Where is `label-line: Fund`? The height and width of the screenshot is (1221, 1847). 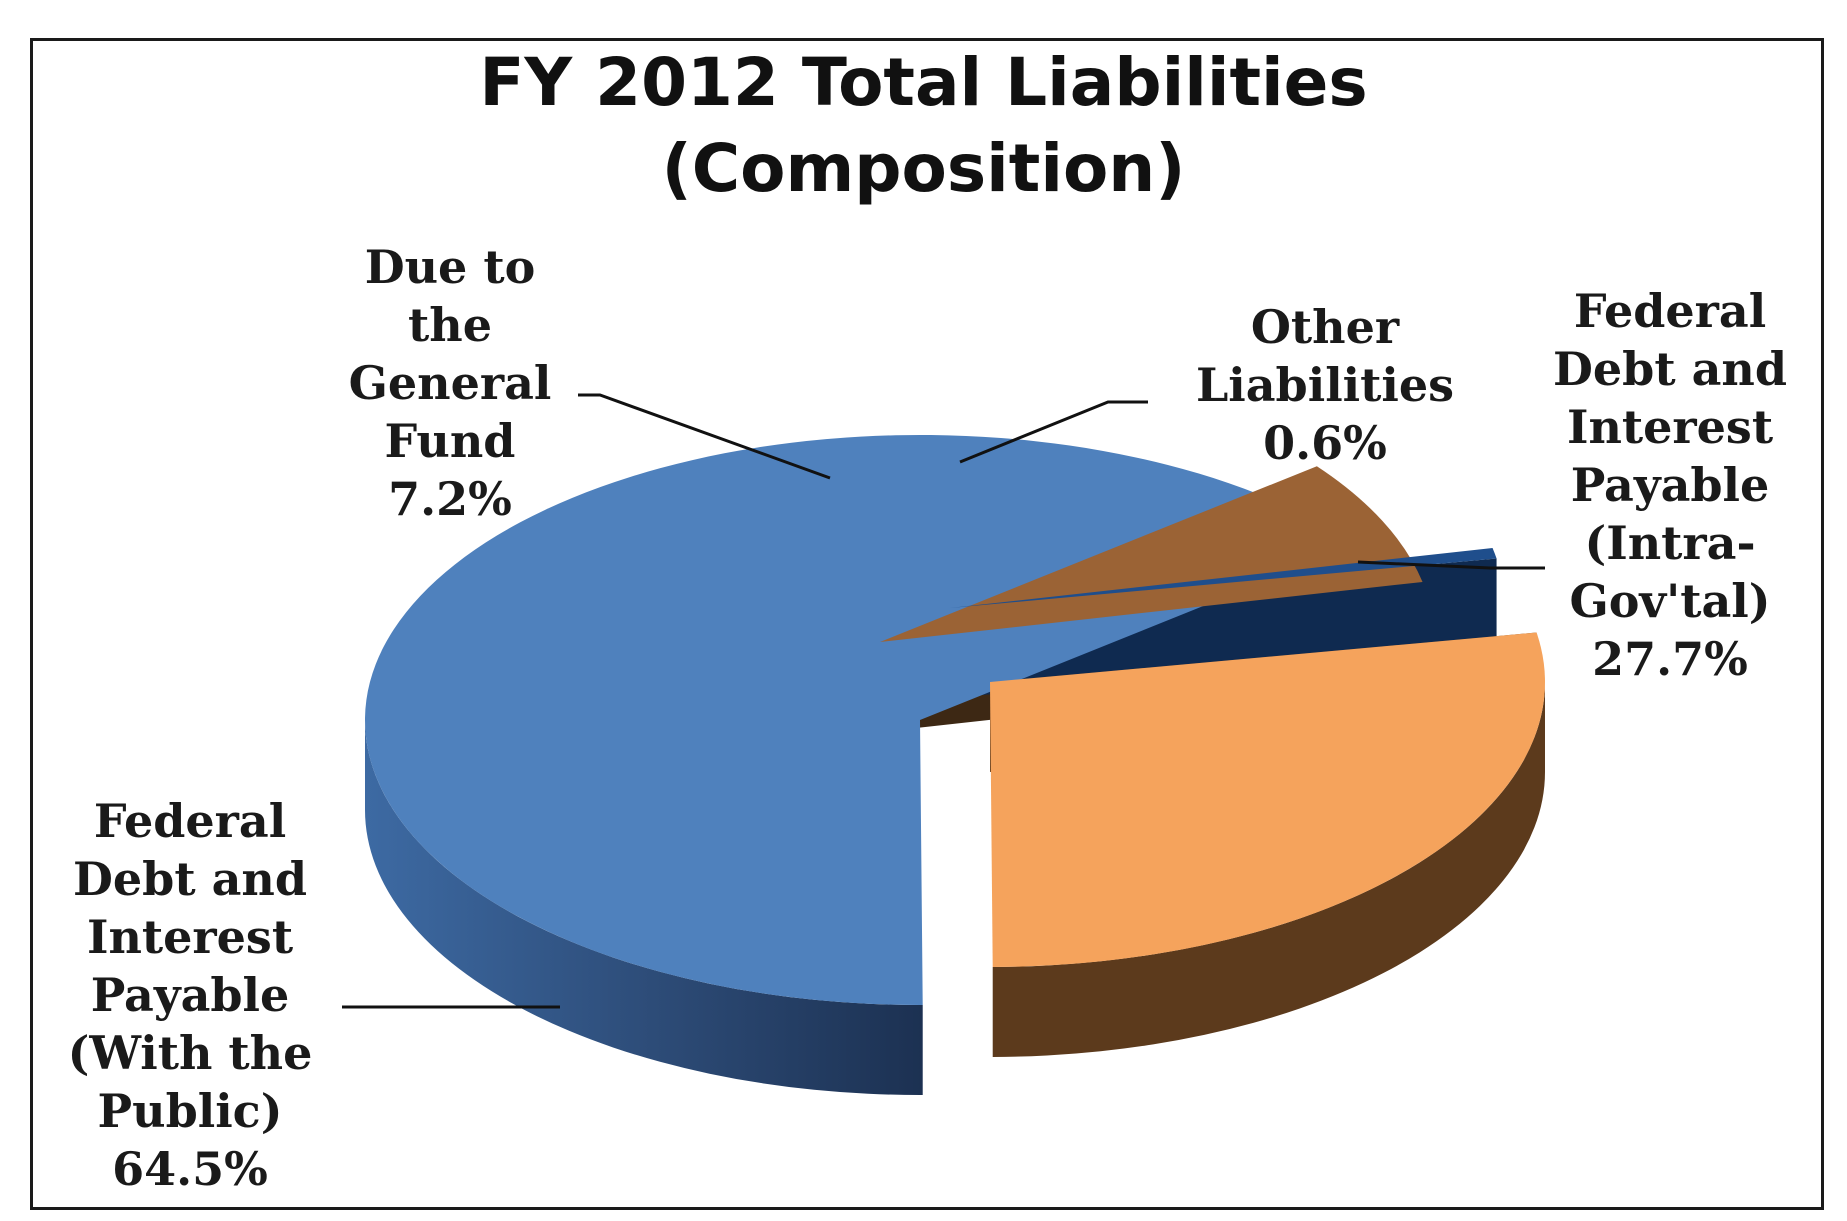
label-line: Fund is located at coordinates (450, 441).